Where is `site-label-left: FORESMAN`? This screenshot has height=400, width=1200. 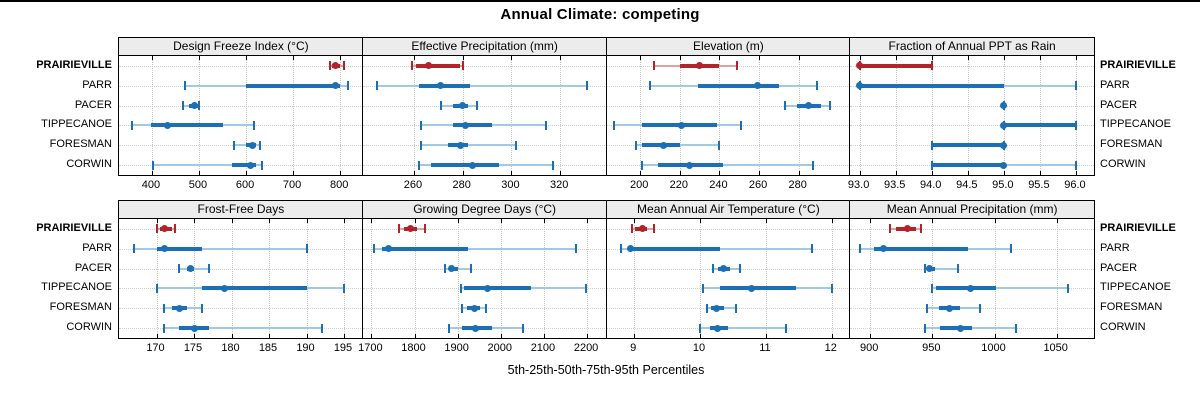
site-label-left: FORESMAN is located at coordinates (80, 307).